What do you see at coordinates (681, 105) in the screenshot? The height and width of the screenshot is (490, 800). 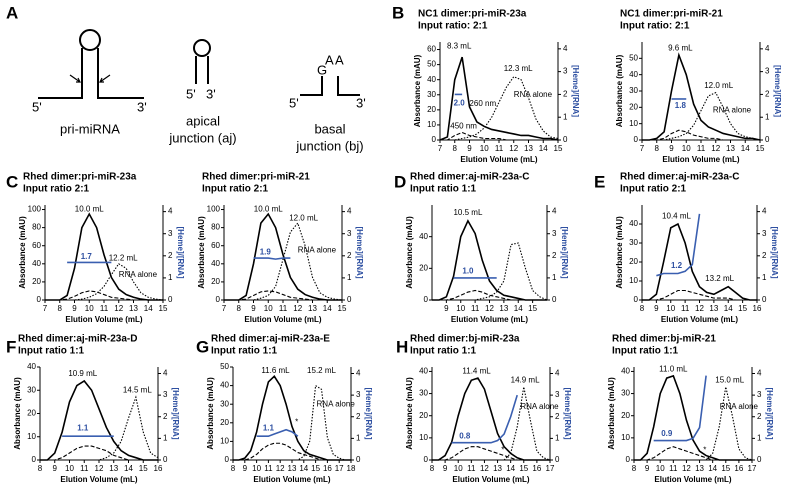 I see `annotation: 1.8` at bounding box center [681, 105].